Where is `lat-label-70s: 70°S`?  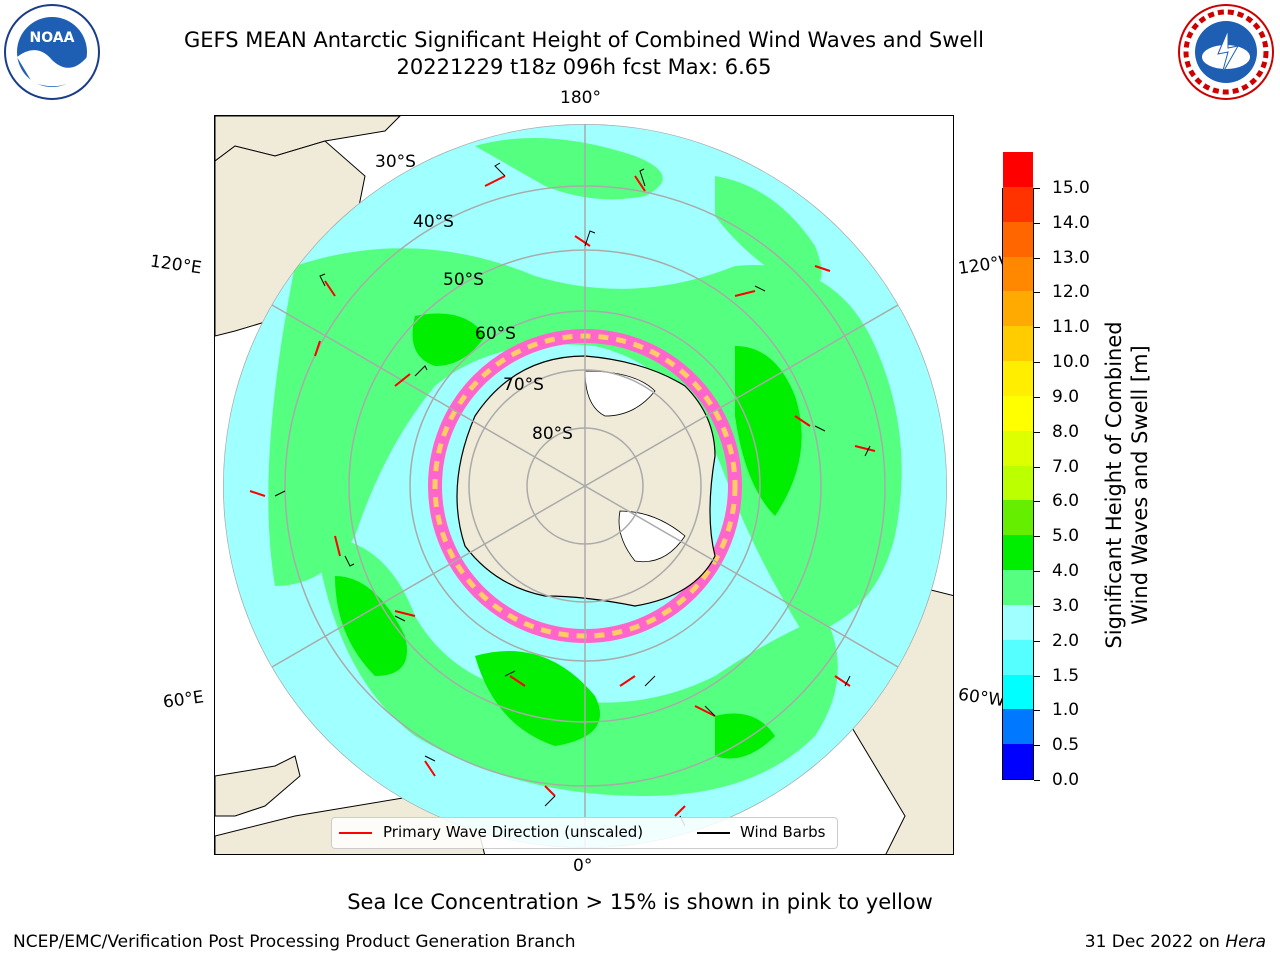 lat-label-70s: 70°S is located at coordinates (523, 385).